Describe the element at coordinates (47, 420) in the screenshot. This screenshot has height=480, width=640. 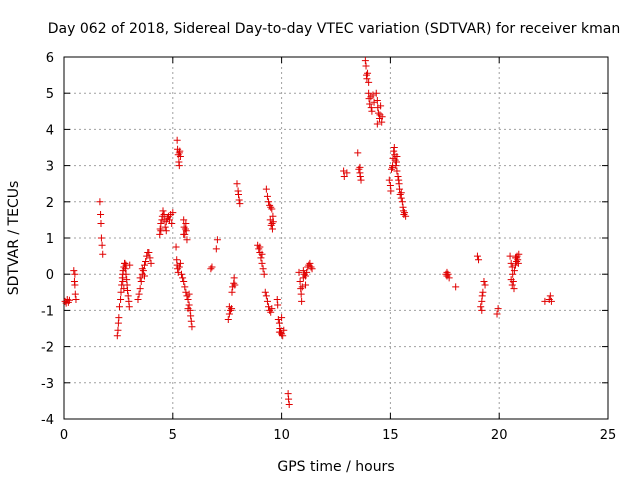
I see `y-tick-label: -4` at that location.